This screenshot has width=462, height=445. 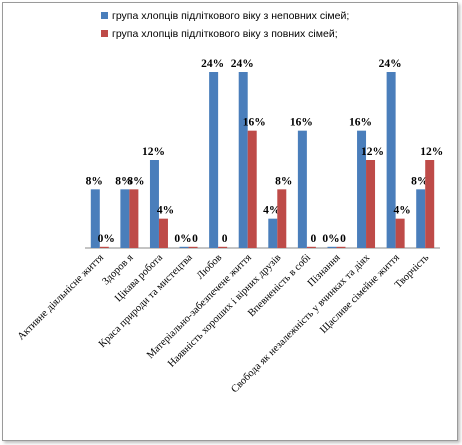 I want to click on data-label-single-parent-9: 16%, so click(x=360, y=123).